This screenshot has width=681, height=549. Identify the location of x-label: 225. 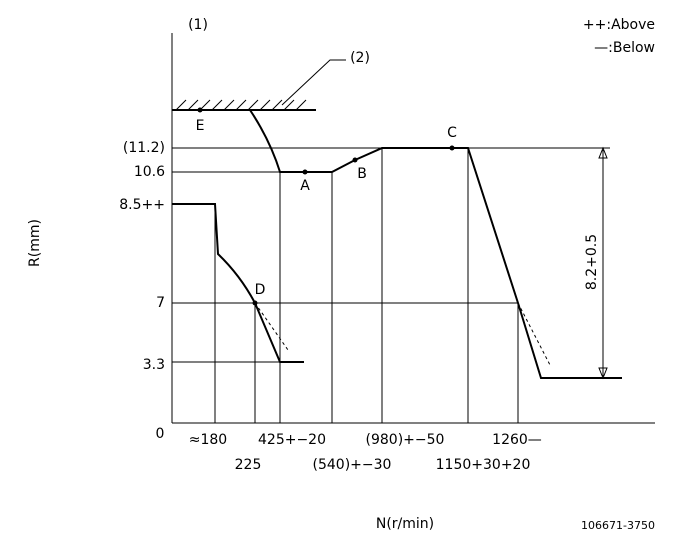
(248, 465).